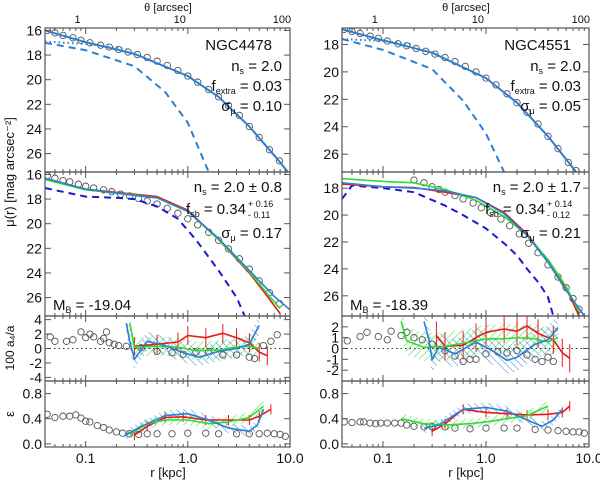 The image size is (600, 486). Describe the element at coordinates (92, 306) in the screenshot. I see `absolute-magnitude-label: MB = -19.04` at that location.